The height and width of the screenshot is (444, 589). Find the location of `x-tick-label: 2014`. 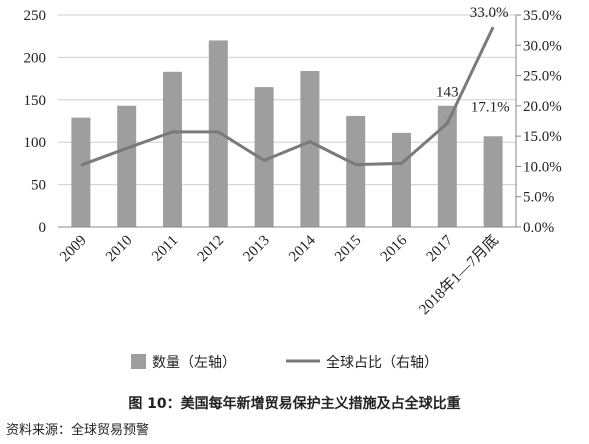

x-tick-label: 2014 is located at coordinates (302, 248).